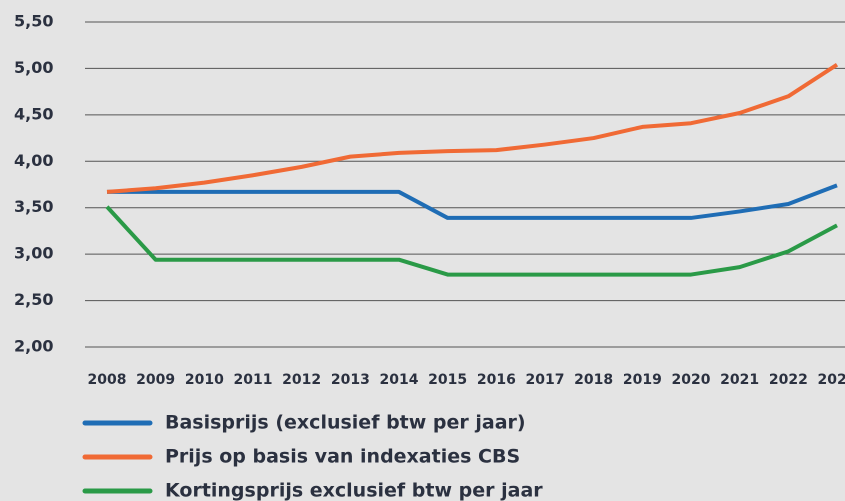 This screenshot has width=845, height=501. Describe the element at coordinates (350, 380) in the screenshot. I see `x-tick-label: 2013` at that location.